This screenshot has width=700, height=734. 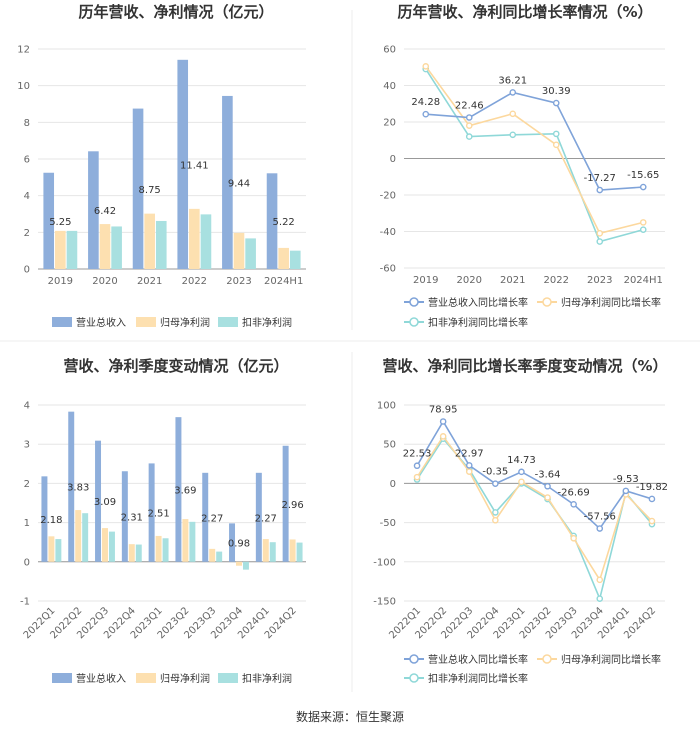 What do you see at coordinates (27, 523) in the screenshot?
I see `y-tick-label: 1` at bounding box center [27, 523].